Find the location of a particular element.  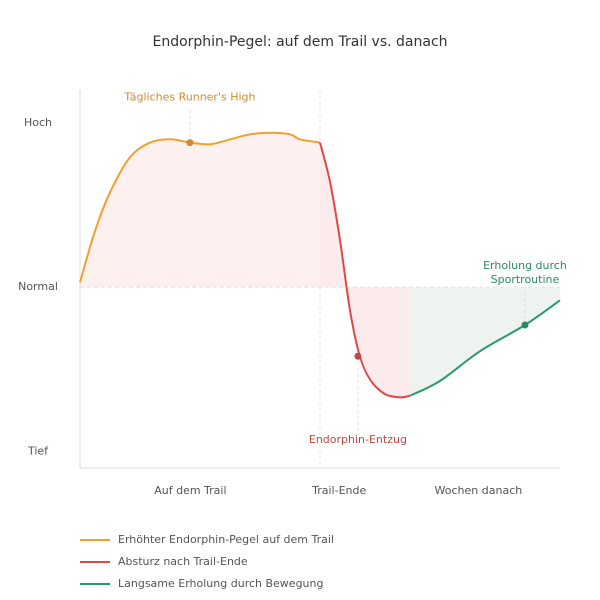

legend-label: Absturz nach Trail-Ende is located at coordinates (183, 561).